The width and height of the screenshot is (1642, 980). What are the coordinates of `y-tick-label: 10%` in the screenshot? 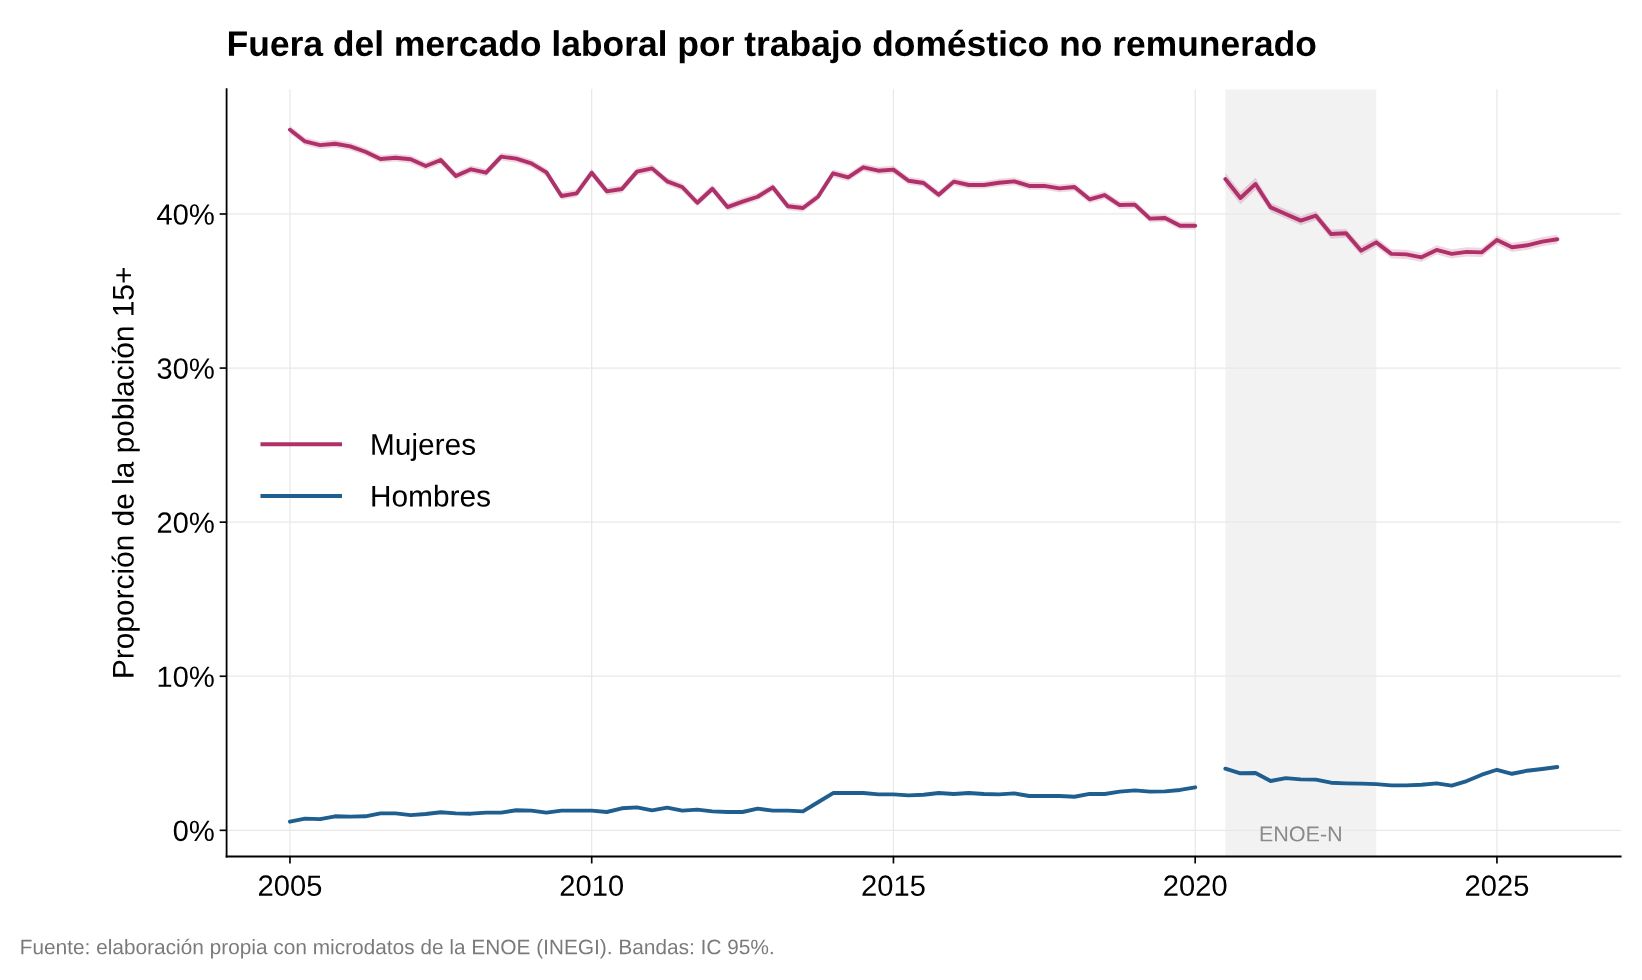 It's located at (186, 677).